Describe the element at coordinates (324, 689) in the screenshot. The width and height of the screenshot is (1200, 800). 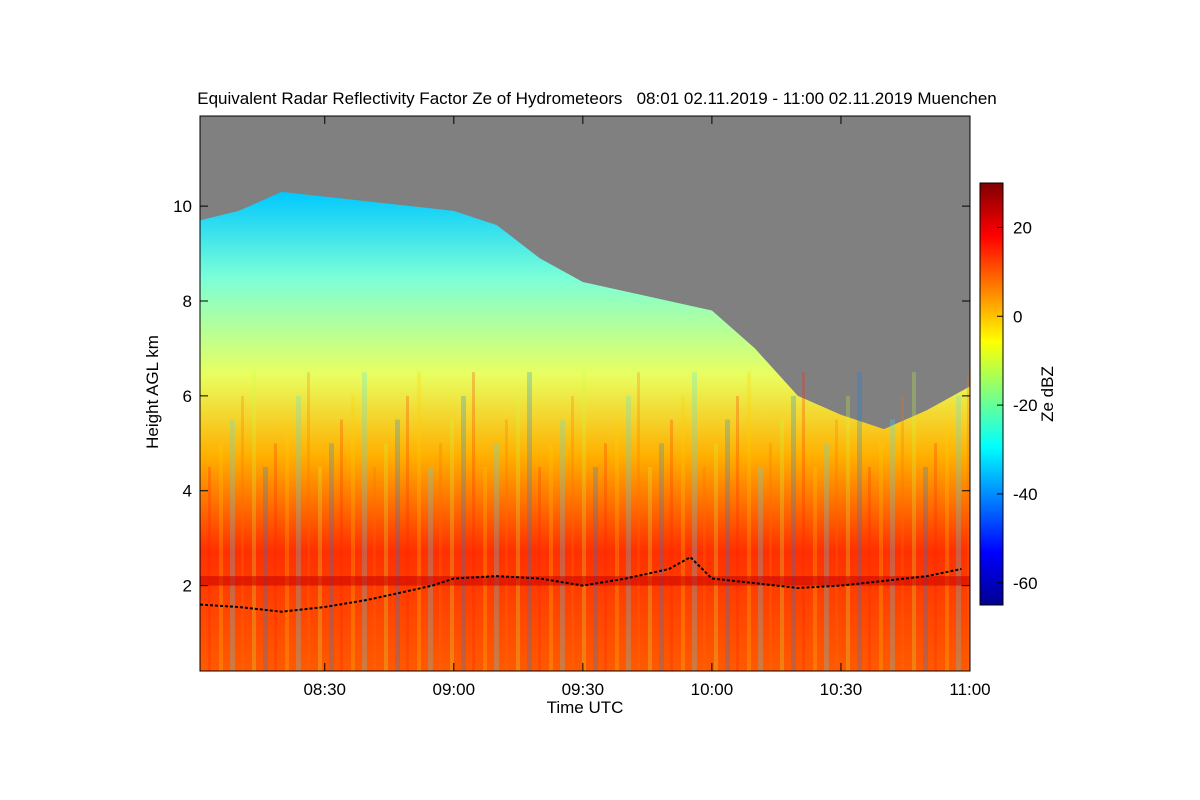
I see `x-tick-label: 08:30` at that location.